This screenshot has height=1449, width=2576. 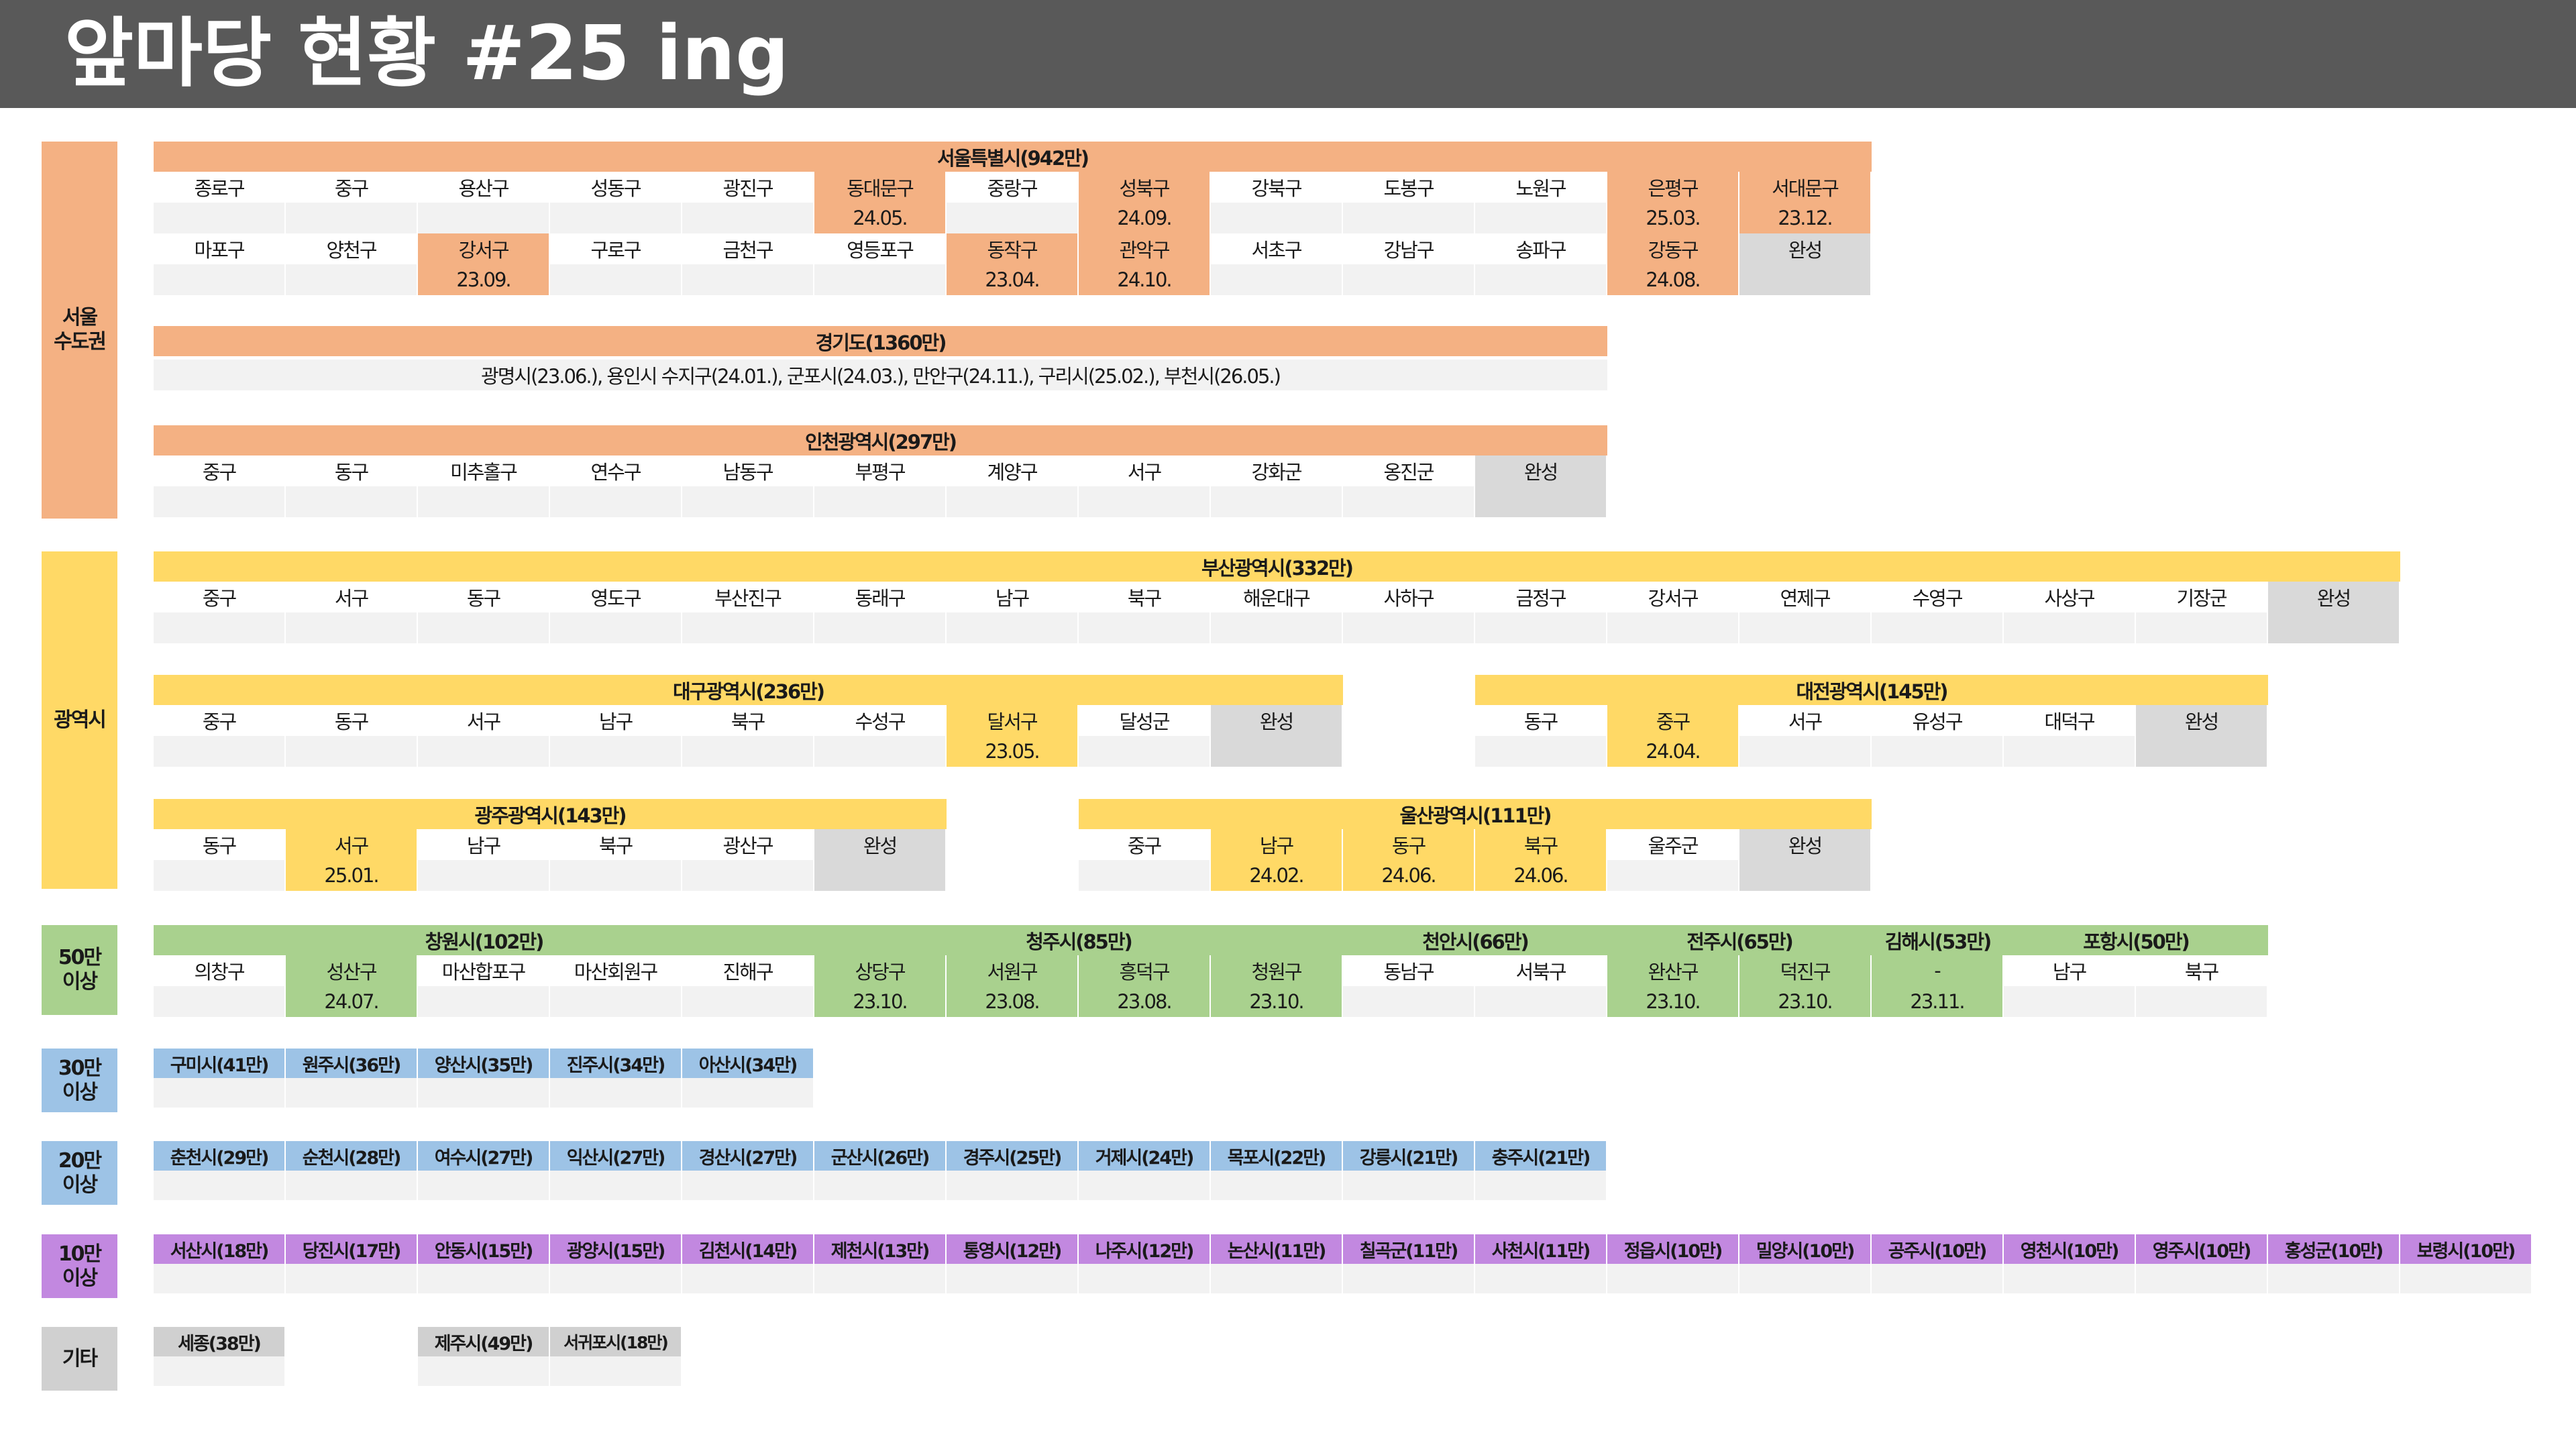 I want to click on district-name: 중구, so click(x=220, y=597).